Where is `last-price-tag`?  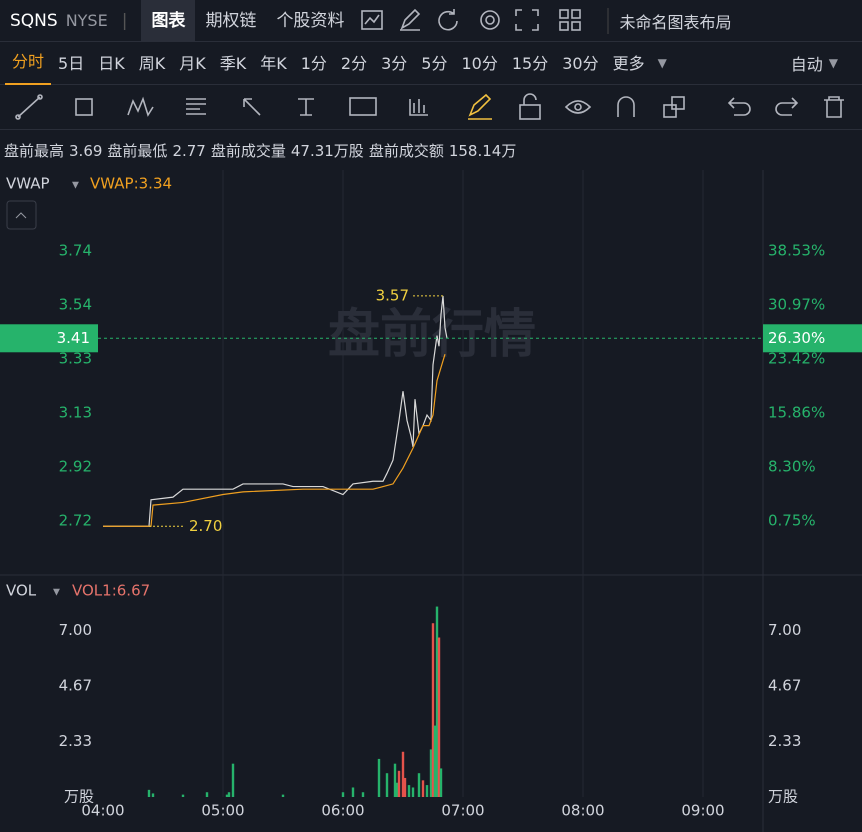
last-price-tag is located at coordinates (49, 338).